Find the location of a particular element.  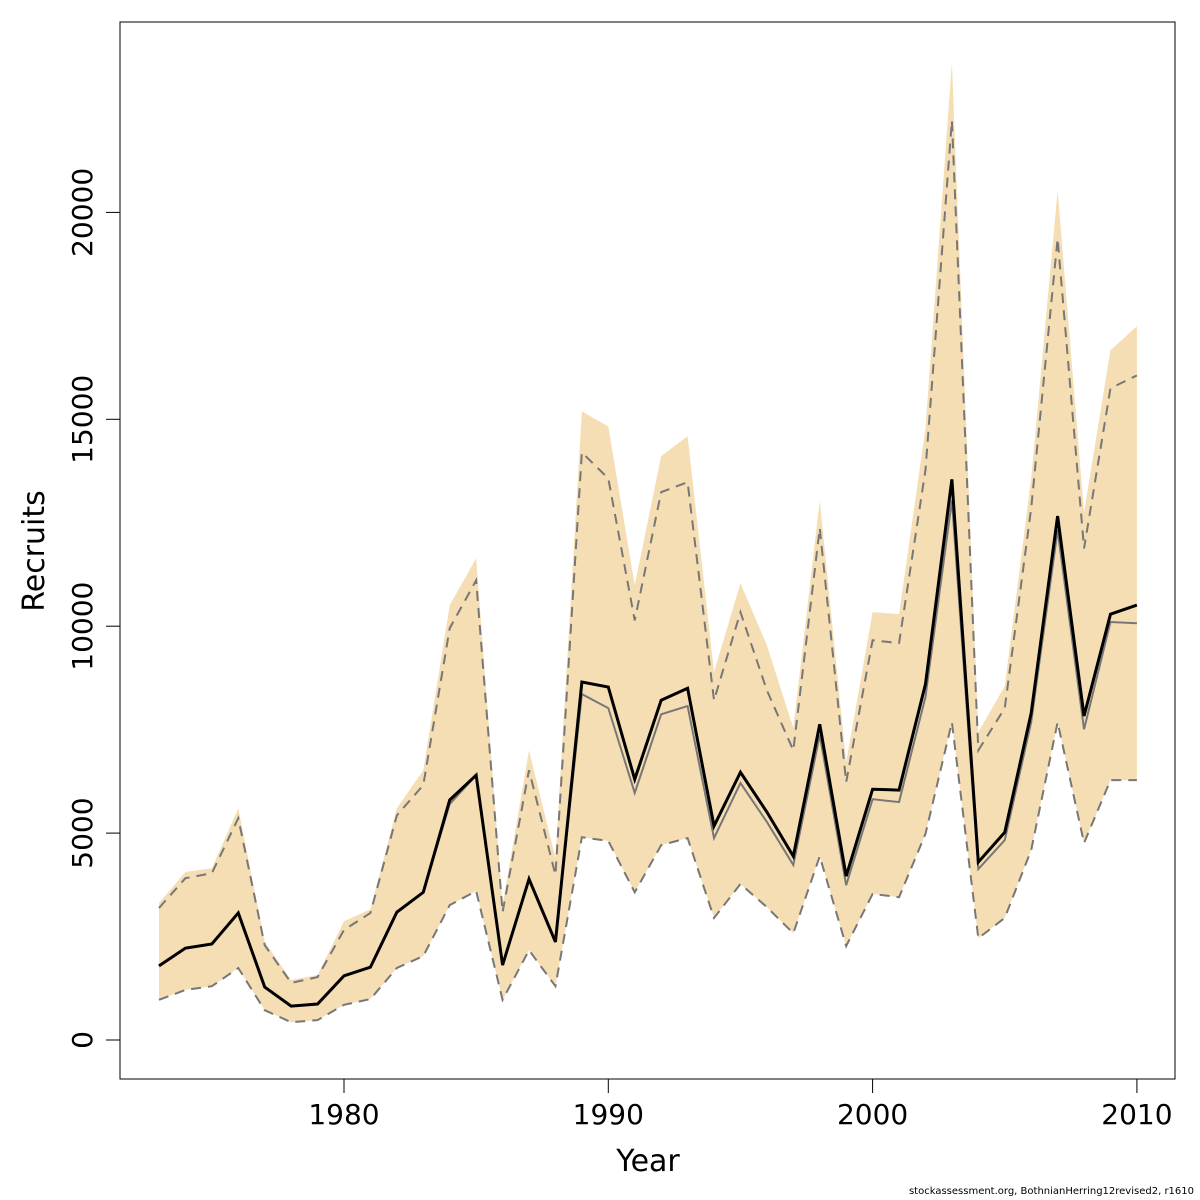

y-tick-label: 10000 is located at coordinates (82, 626).